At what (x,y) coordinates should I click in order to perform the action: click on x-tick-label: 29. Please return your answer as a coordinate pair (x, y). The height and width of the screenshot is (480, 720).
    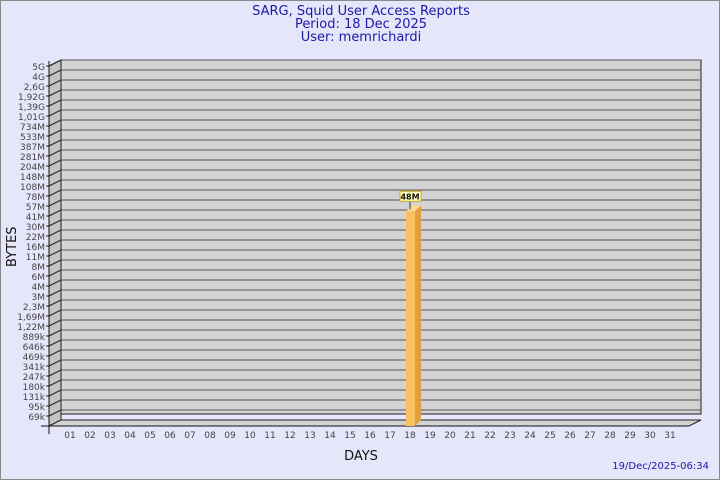
    Looking at the image, I should click on (630, 436).